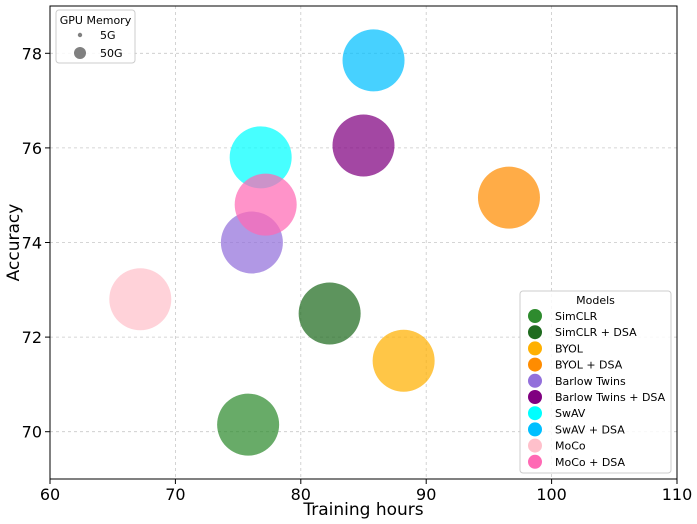  Describe the element at coordinates (595, 300) in the screenshot. I see `models-legend-title: Models` at that location.